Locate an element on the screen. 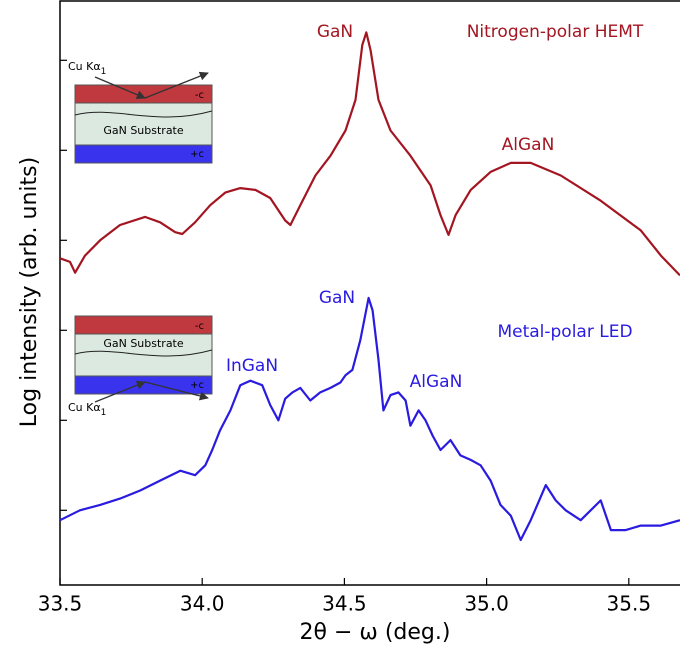  x-tick-label: 33.5 is located at coordinates (60, 604).